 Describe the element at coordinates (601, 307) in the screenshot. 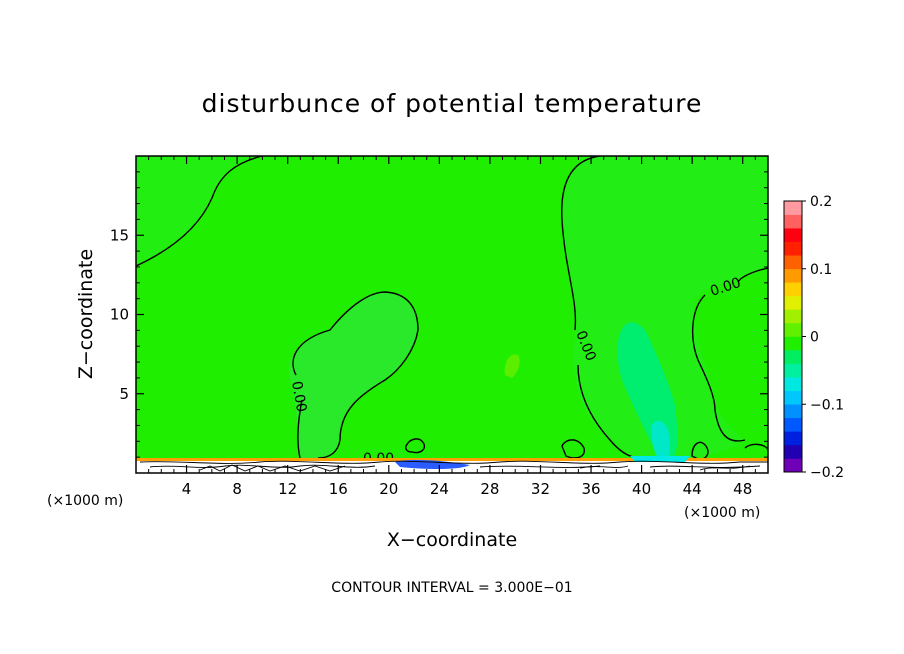

I see `contour-right` at that location.